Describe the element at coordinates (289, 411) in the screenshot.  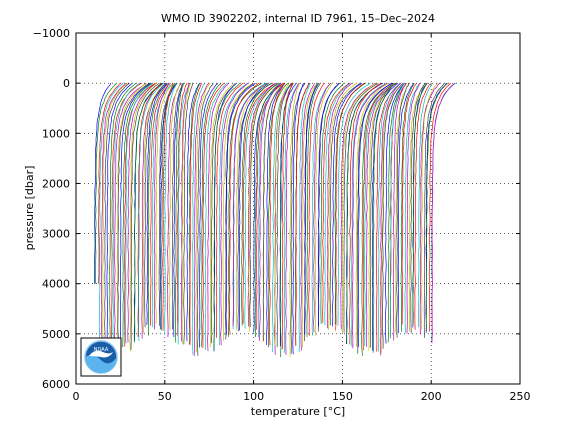
I see `x-axis-label-main: temperature [` at that location.